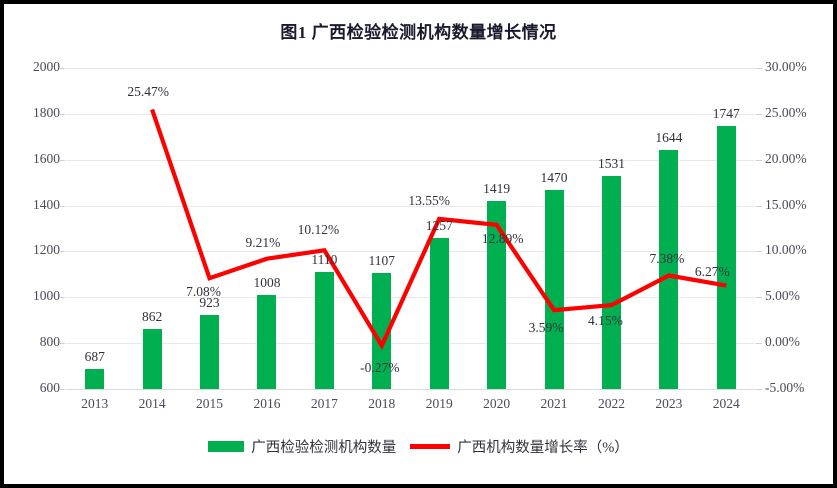 The width and height of the screenshot is (837, 488). I want to click on percent-value-label: 3.59%, so click(546, 328).